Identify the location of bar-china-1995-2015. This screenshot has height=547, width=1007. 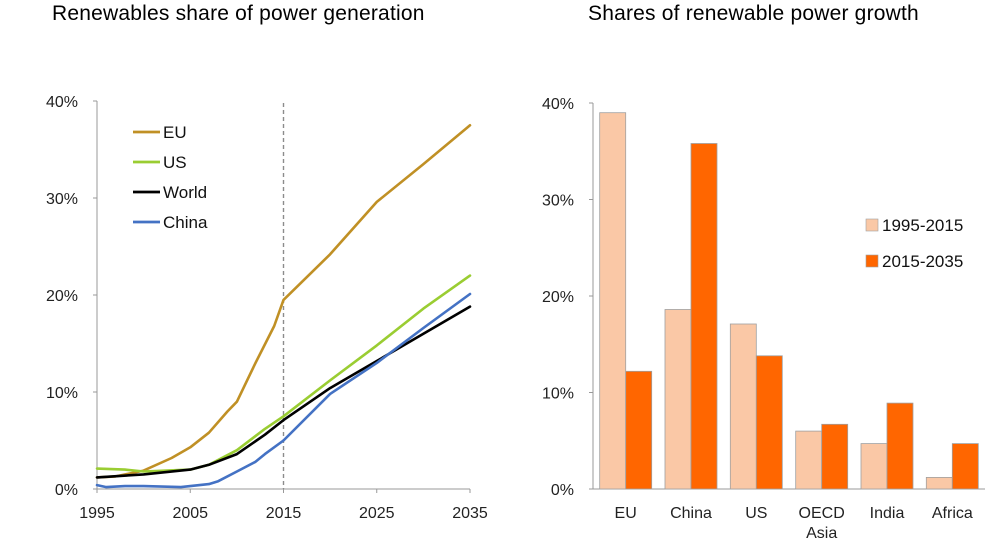
(678, 399).